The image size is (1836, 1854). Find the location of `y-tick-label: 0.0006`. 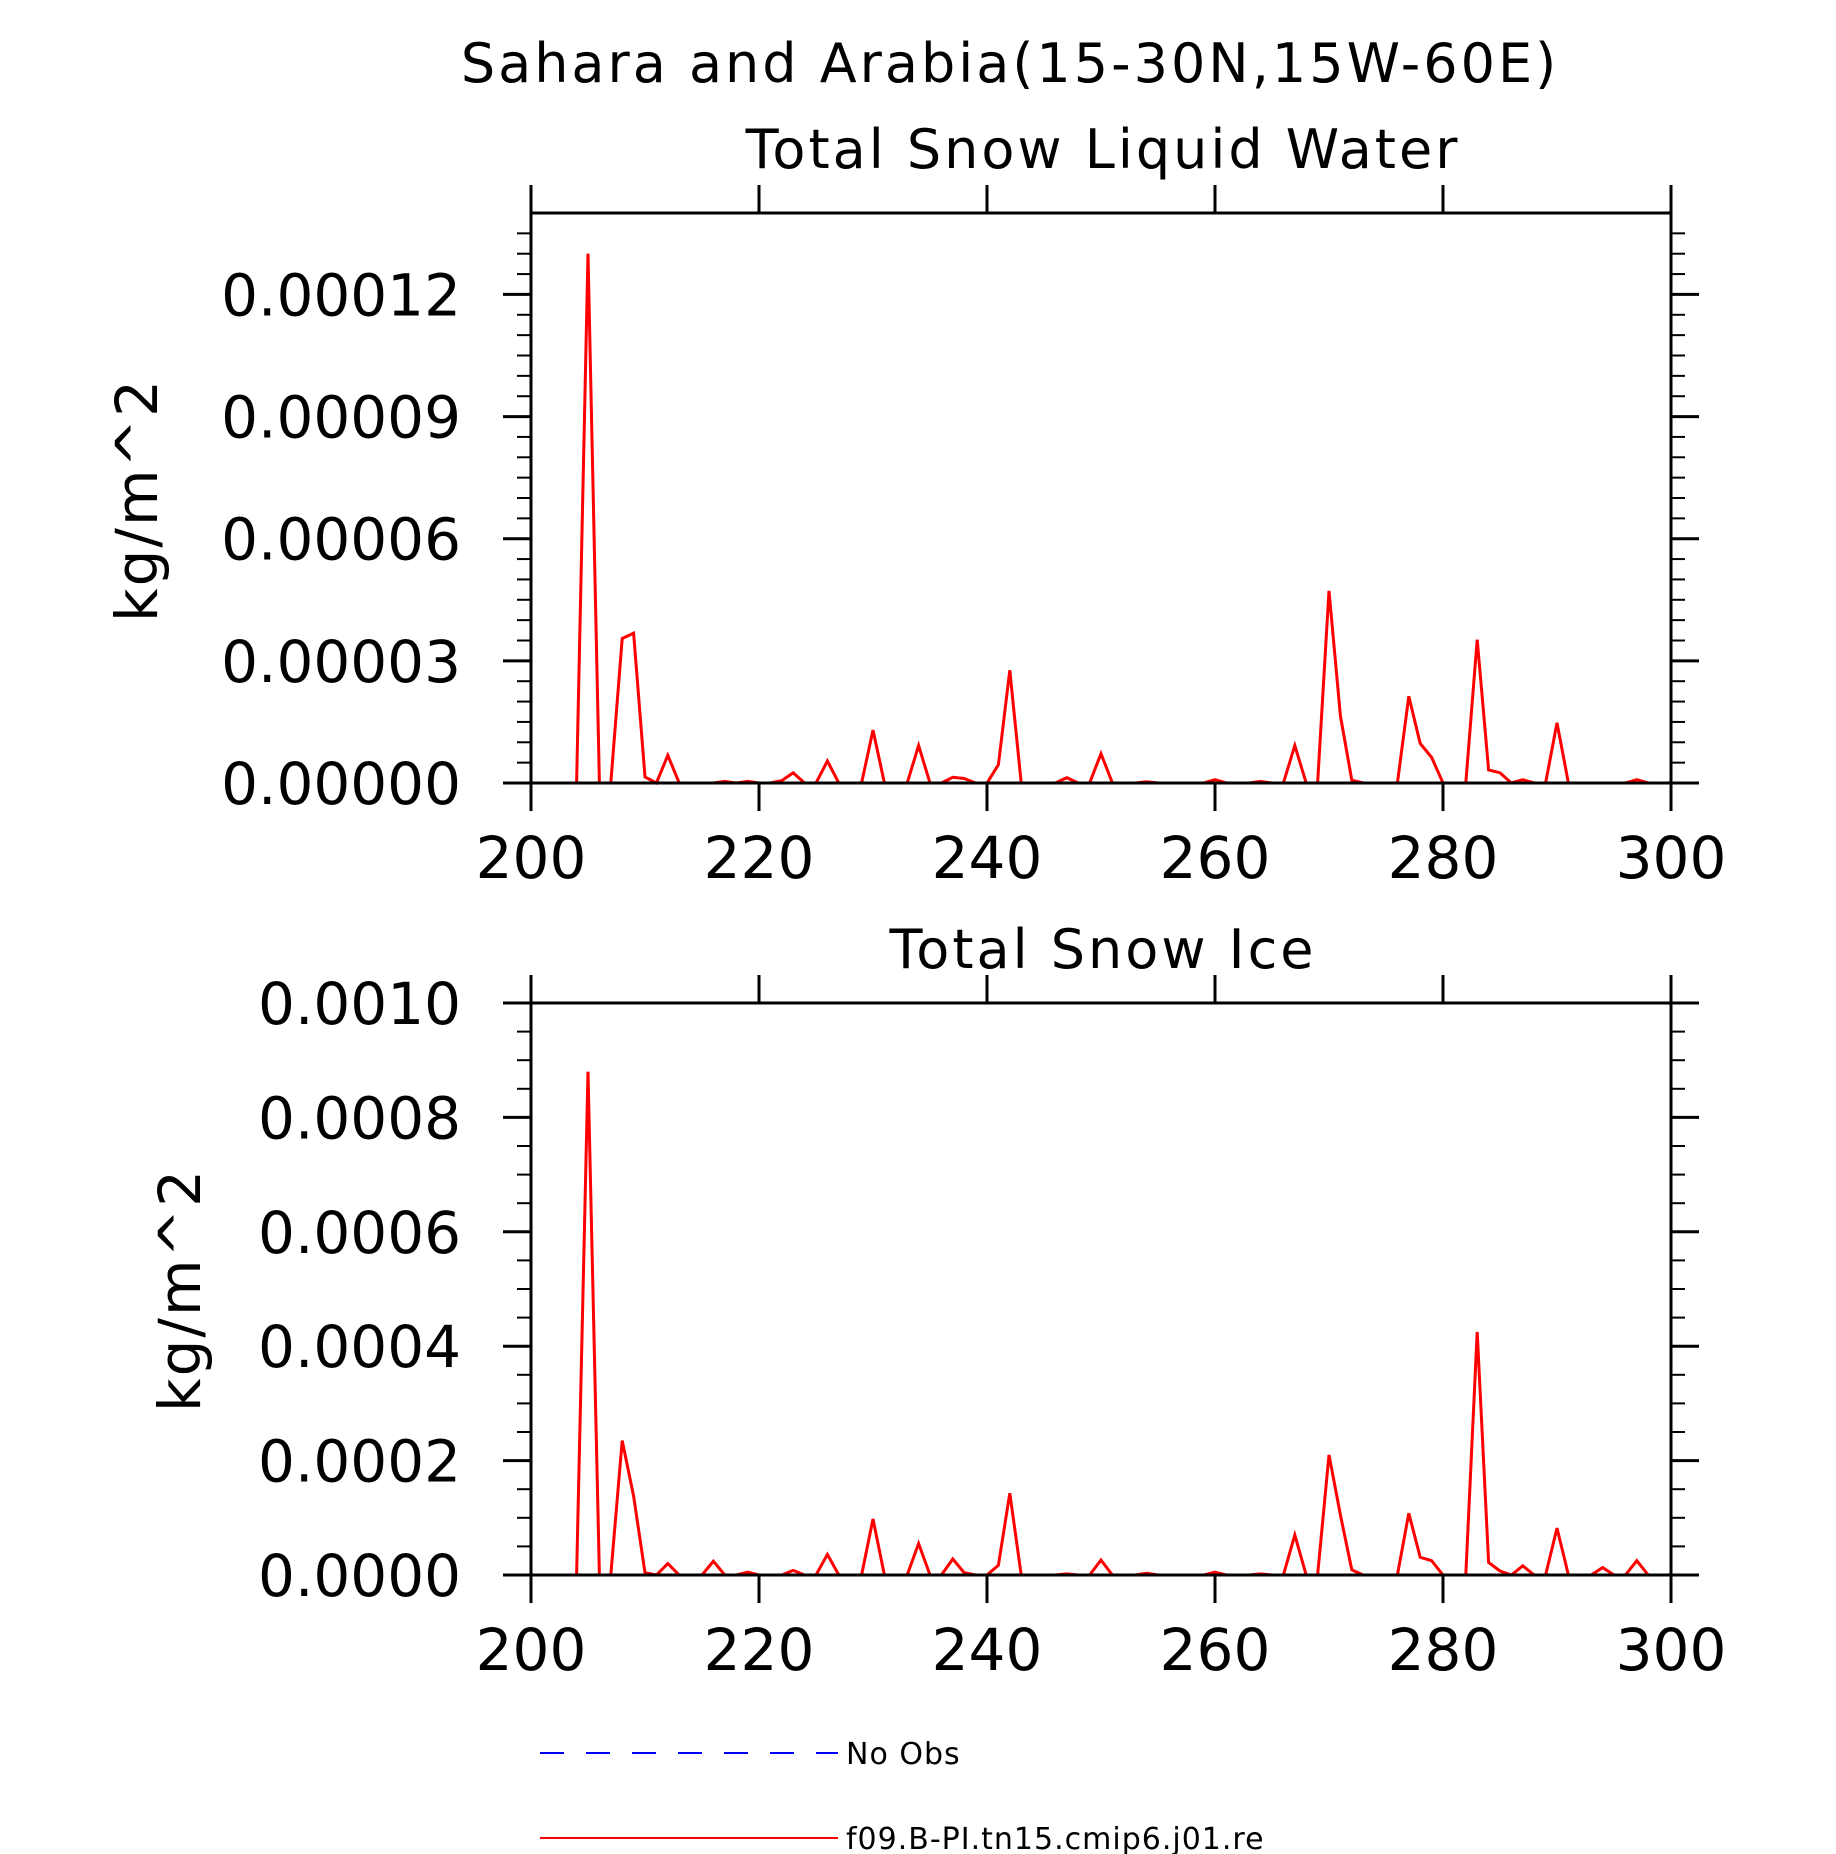

y-tick-label: 0.0006 is located at coordinates (359, 1233).